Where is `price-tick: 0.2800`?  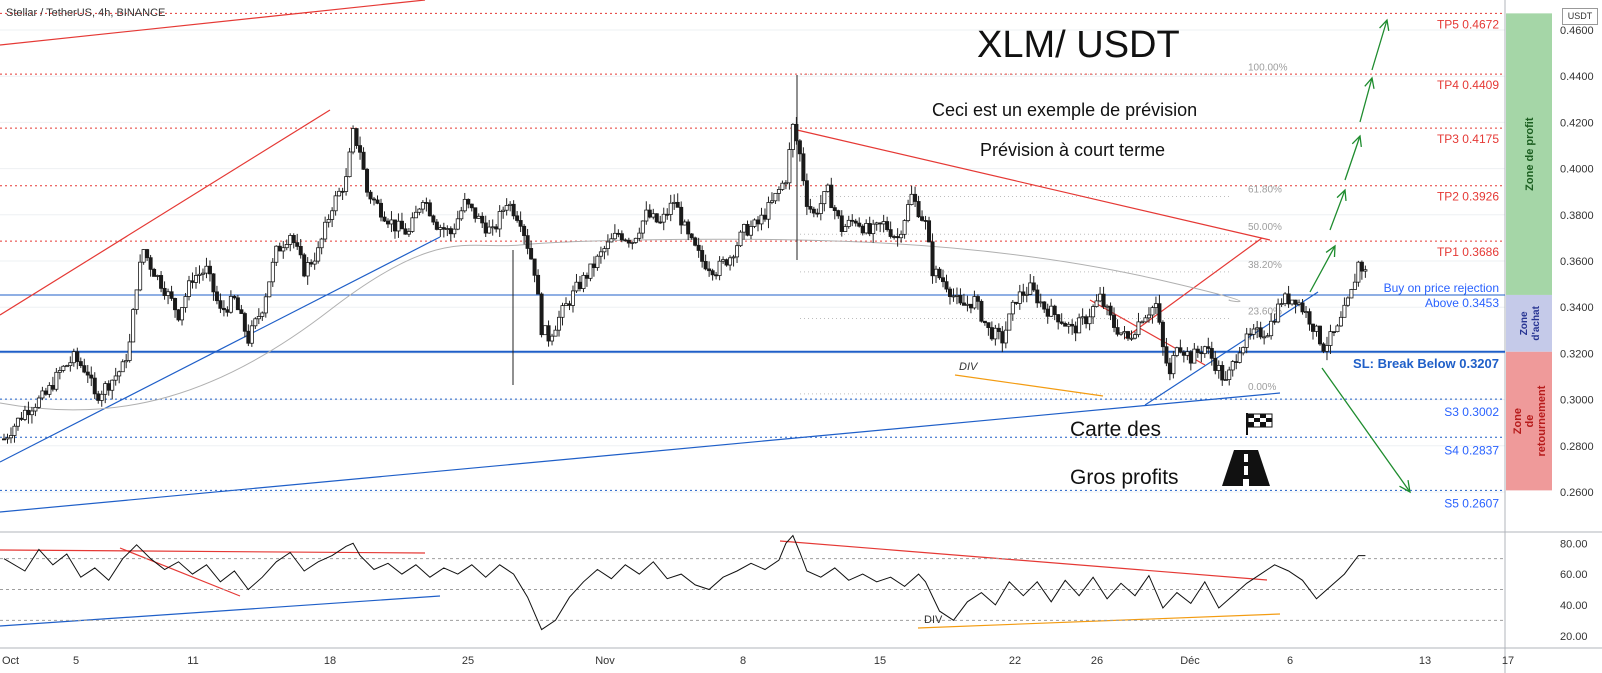 price-tick: 0.2800 is located at coordinates (1577, 447).